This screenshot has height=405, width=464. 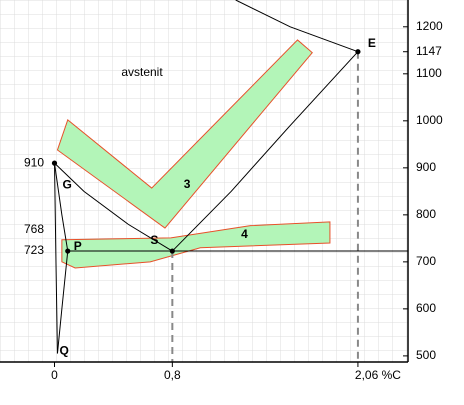 I want to click on region-label: 4, so click(x=244, y=234).